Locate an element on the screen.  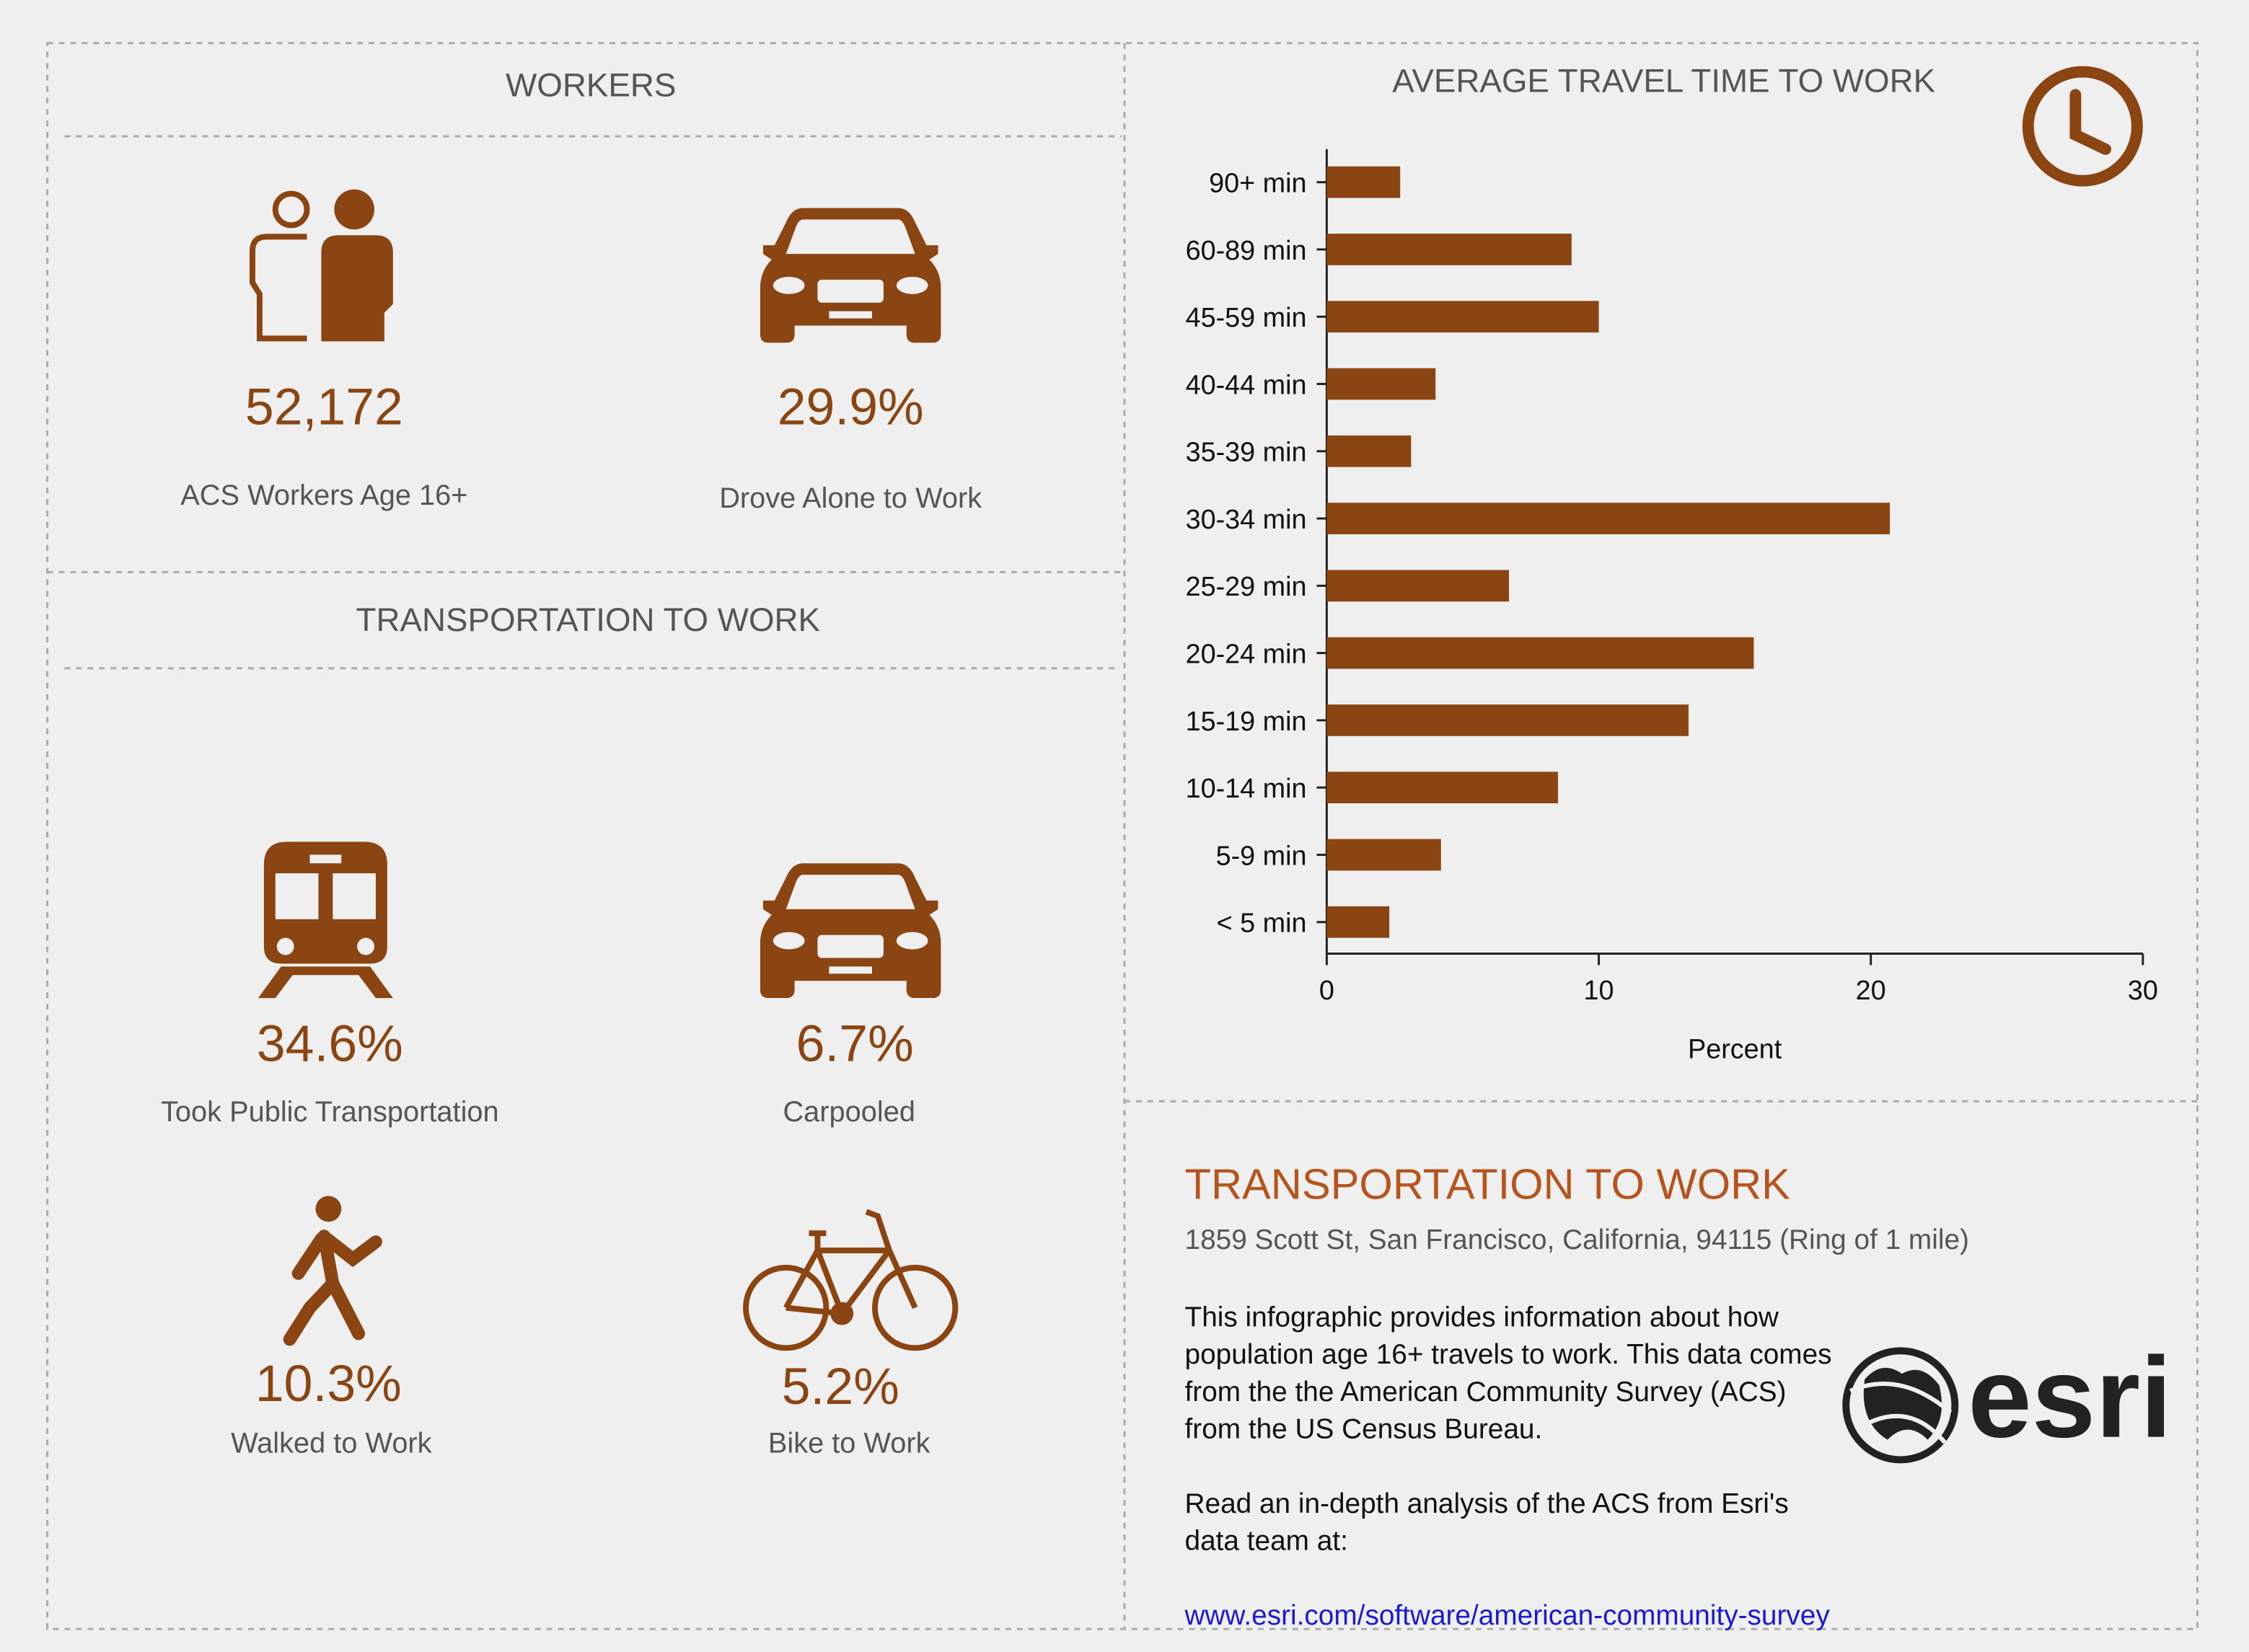
stat-label: Carpooled is located at coordinates (849, 1112).